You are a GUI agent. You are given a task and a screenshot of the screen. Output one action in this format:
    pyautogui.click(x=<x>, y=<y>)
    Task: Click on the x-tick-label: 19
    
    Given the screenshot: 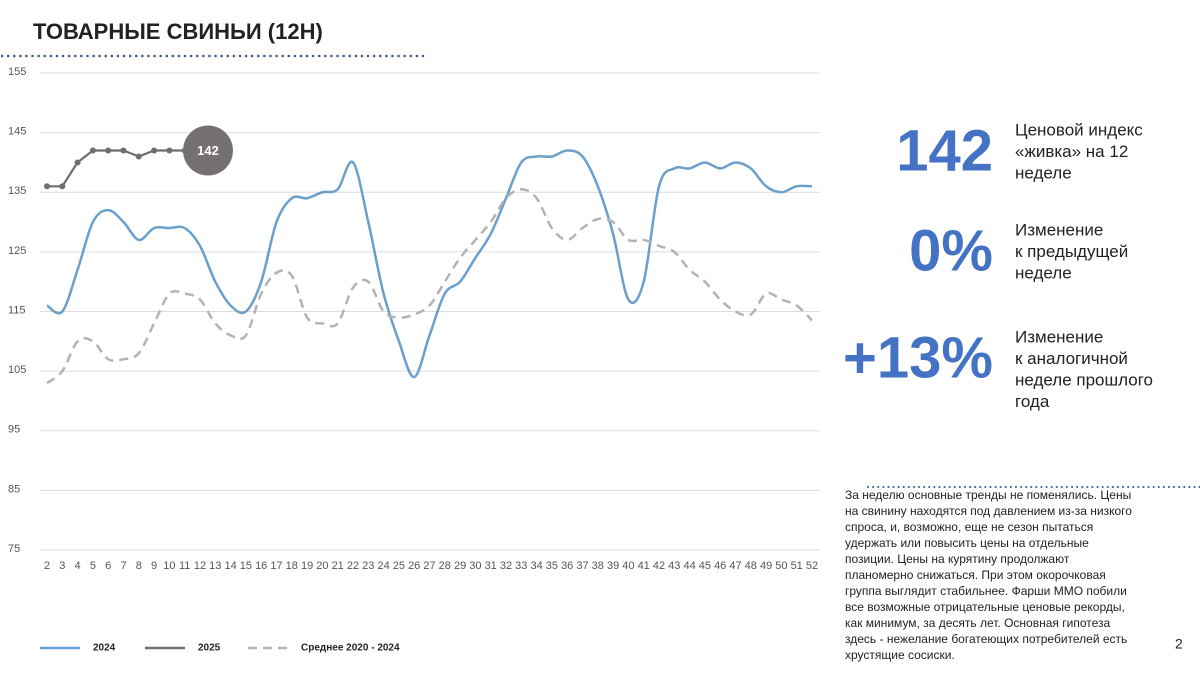 What is the action you would take?
    pyautogui.click(x=307, y=566)
    